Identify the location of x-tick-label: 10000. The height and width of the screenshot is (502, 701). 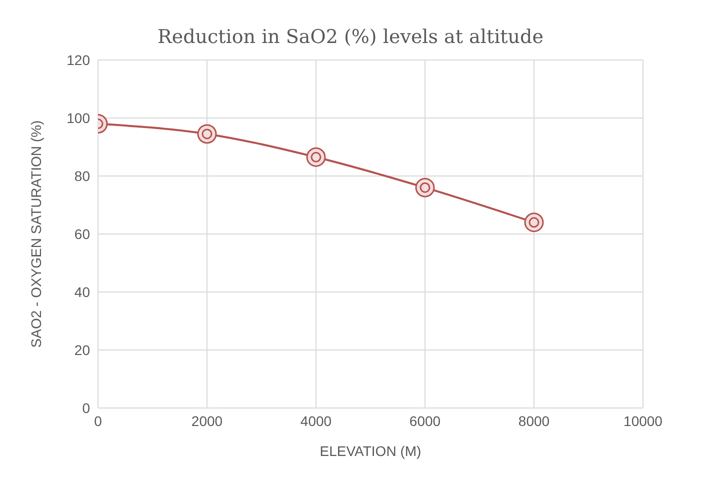
(643, 420).